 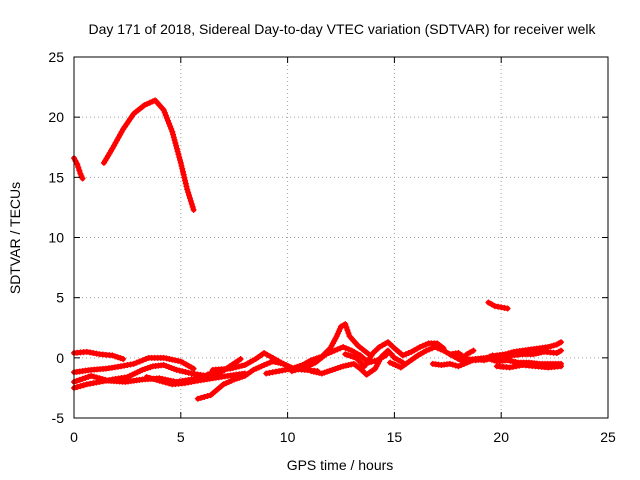 I want to click on y-tick-label: 10, so click(x=56, y=238).